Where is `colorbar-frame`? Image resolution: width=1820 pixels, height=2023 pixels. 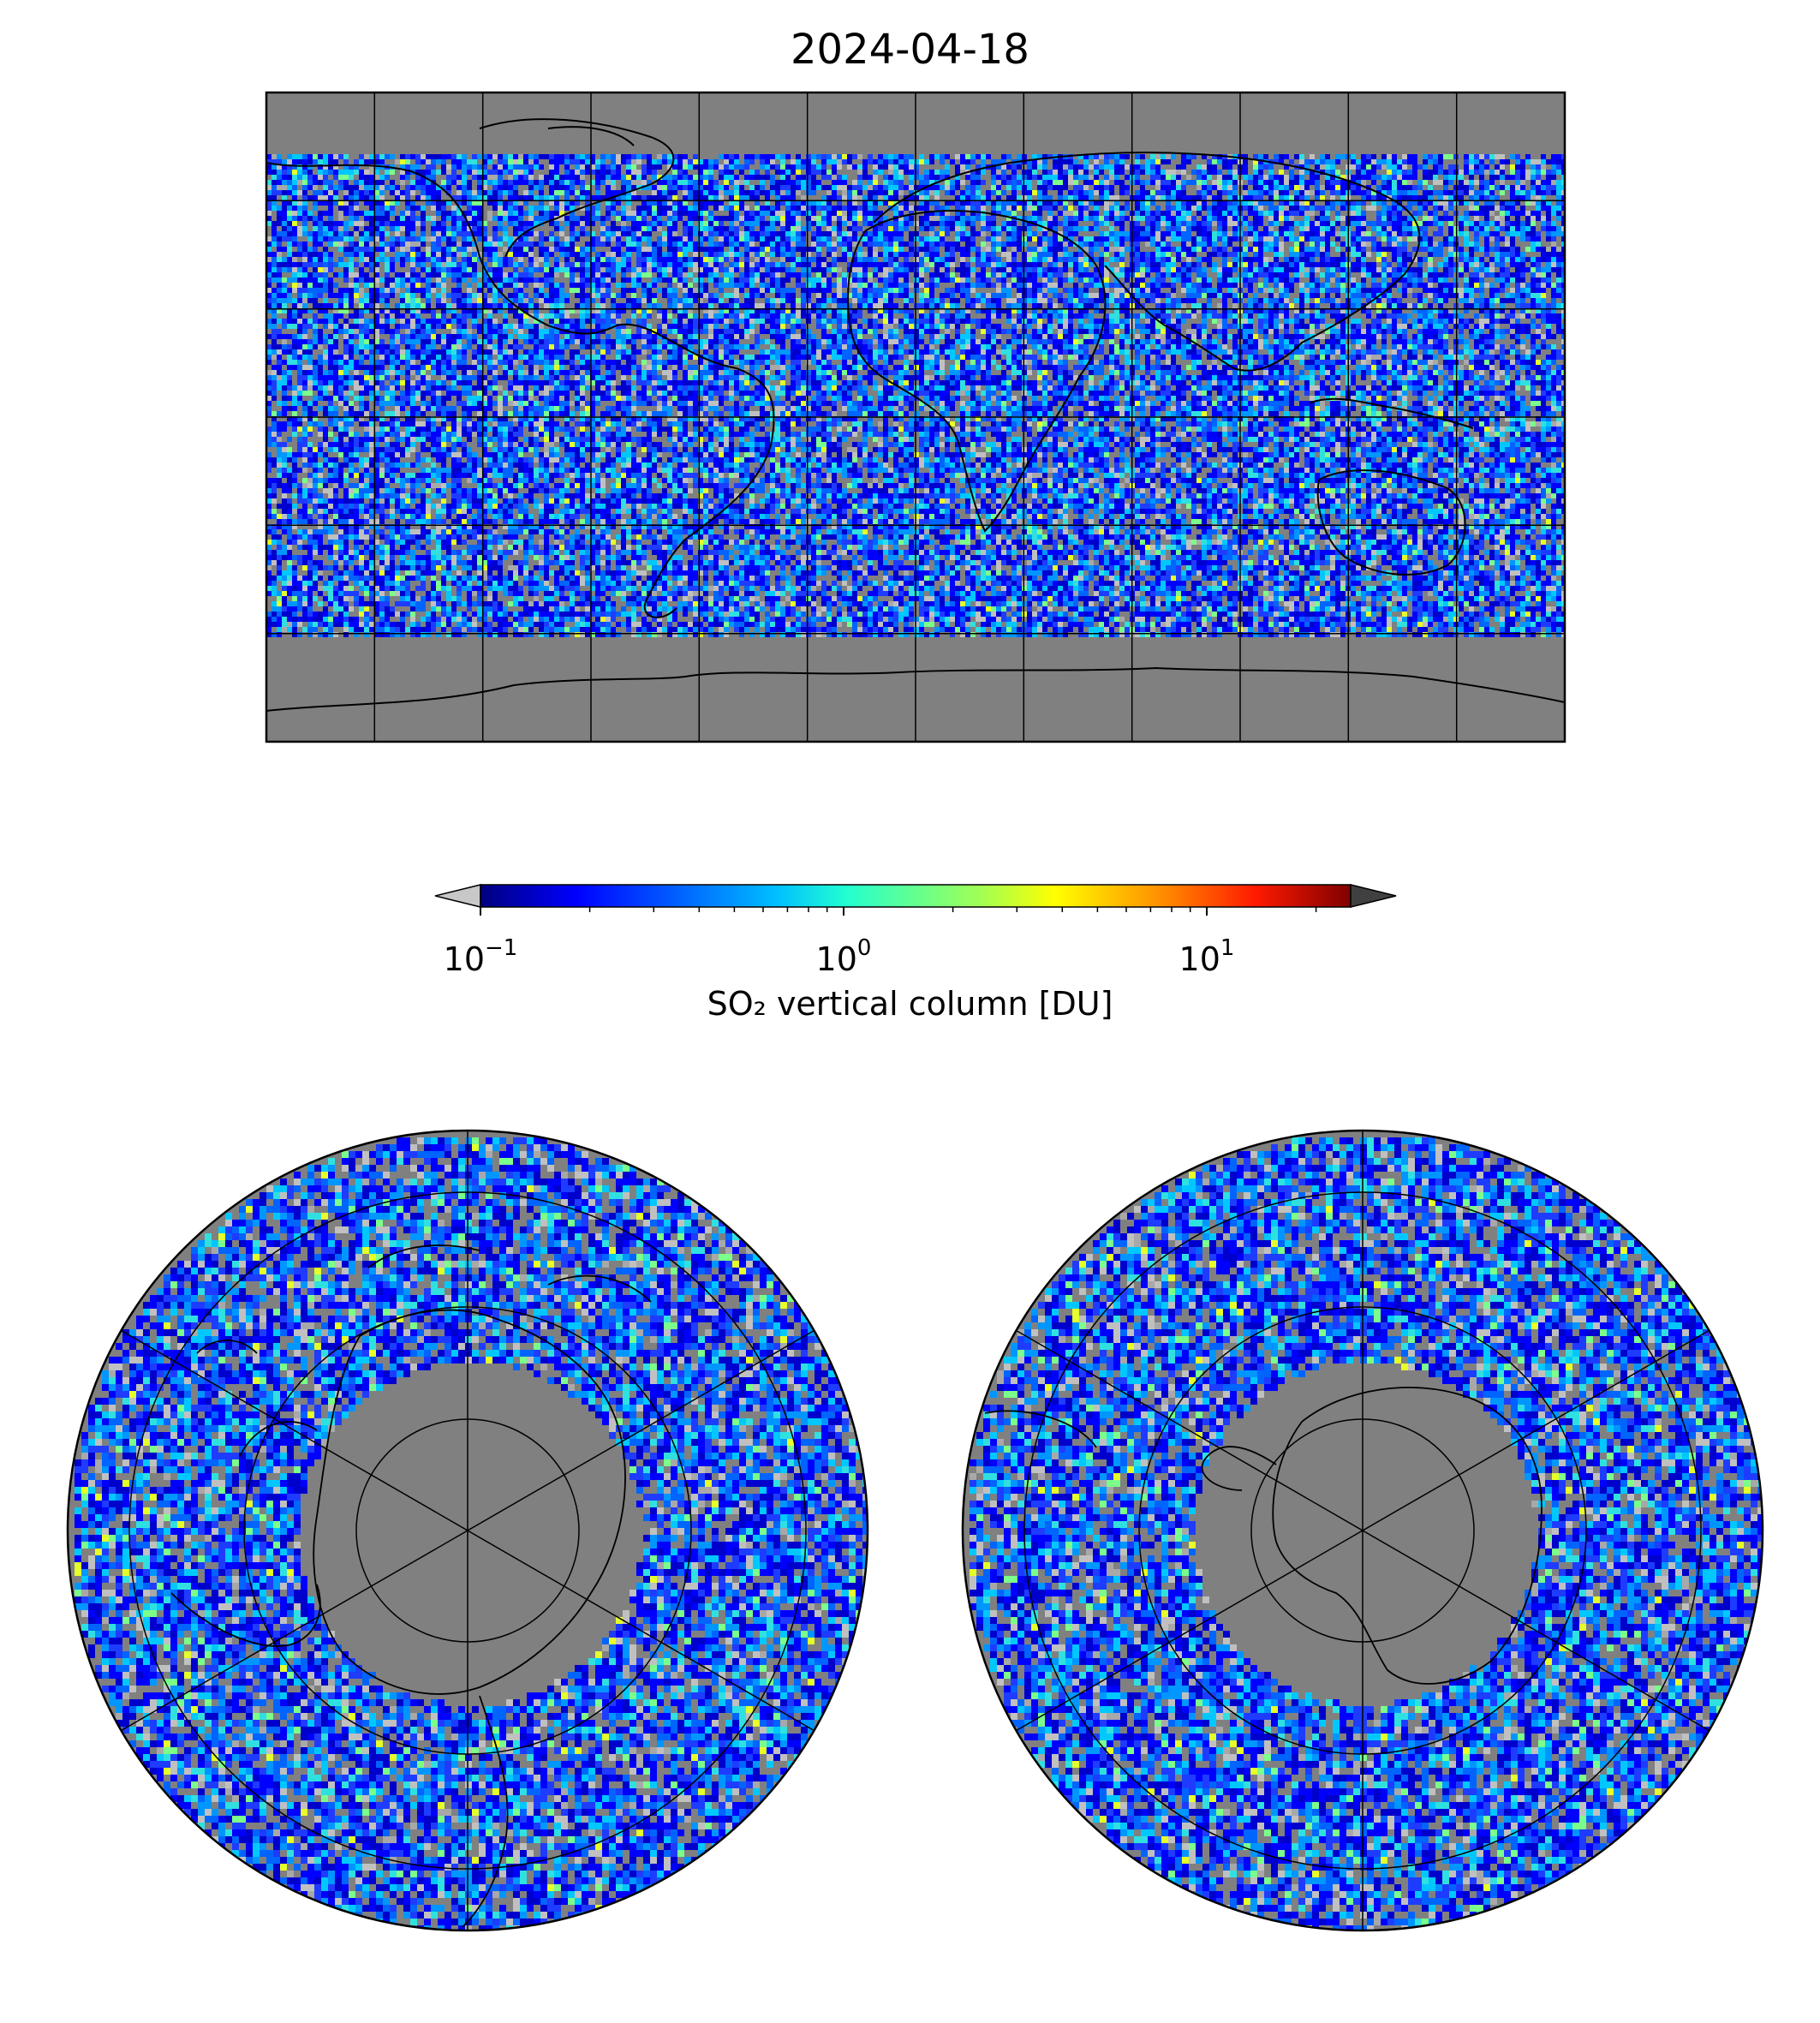
colorbar-frame is located at coordinates (916, 896).